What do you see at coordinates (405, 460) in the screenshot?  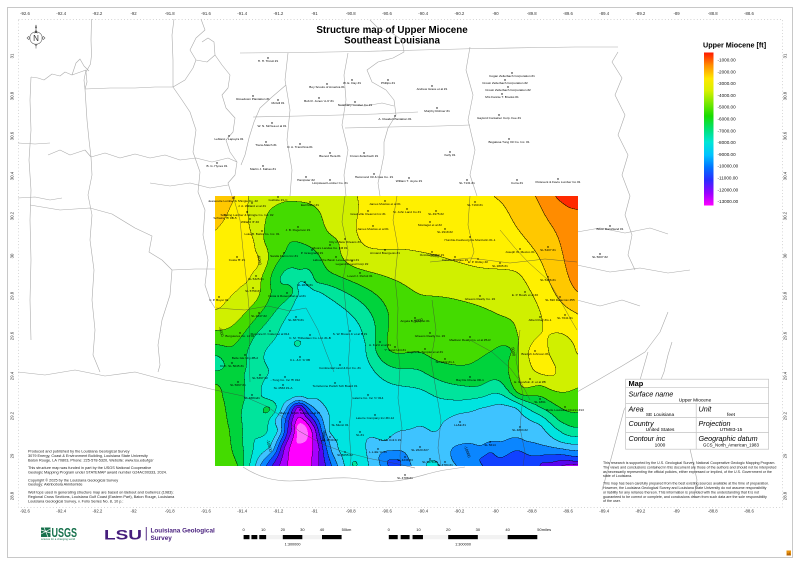 I see `svg-text: SL 4238 #3` at bounding box center [405, 460].